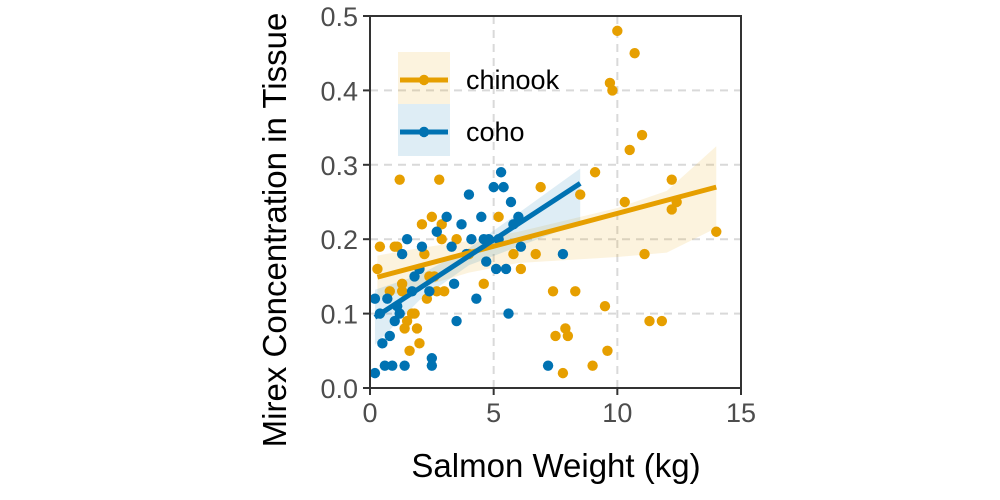 This screenshot has width=1000, height=500. Describe the element at coordinates (493, 413) in the screenshot. I see `x-tick-label: 5` at that location.